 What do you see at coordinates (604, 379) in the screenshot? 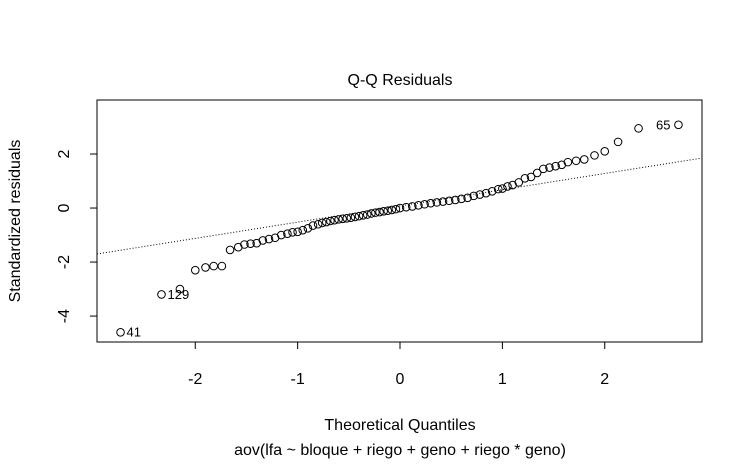
I see `x-tick-label: 2` at bounding box center [604, 379].